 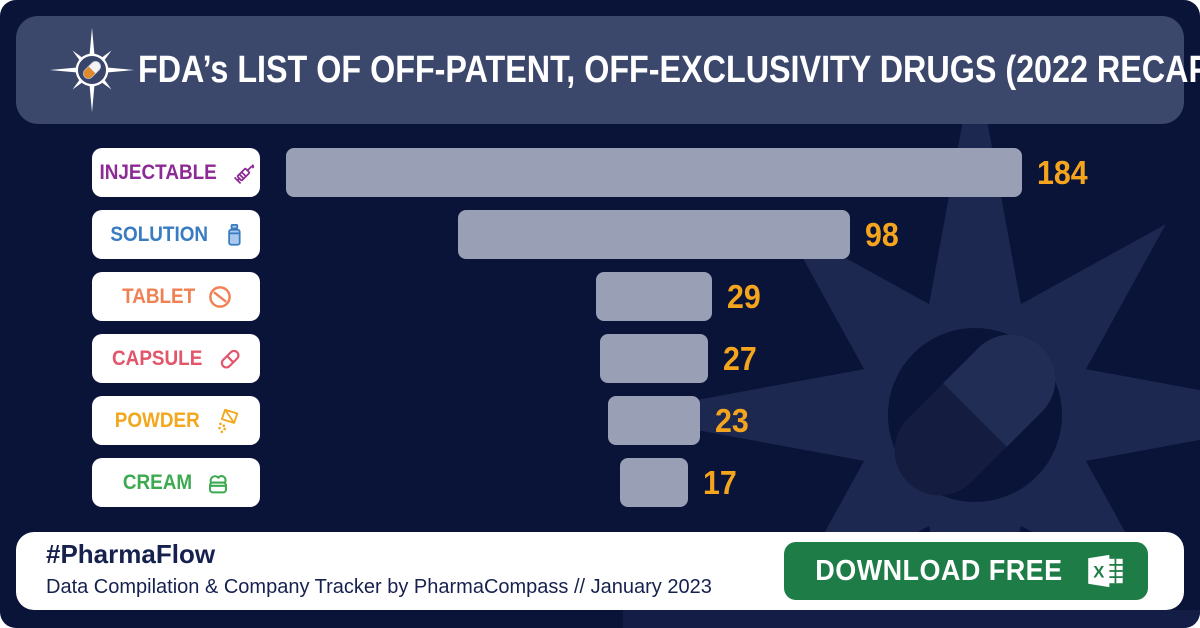 I want to click on chart-row: CREAM 17, so click(x=600, y=482).